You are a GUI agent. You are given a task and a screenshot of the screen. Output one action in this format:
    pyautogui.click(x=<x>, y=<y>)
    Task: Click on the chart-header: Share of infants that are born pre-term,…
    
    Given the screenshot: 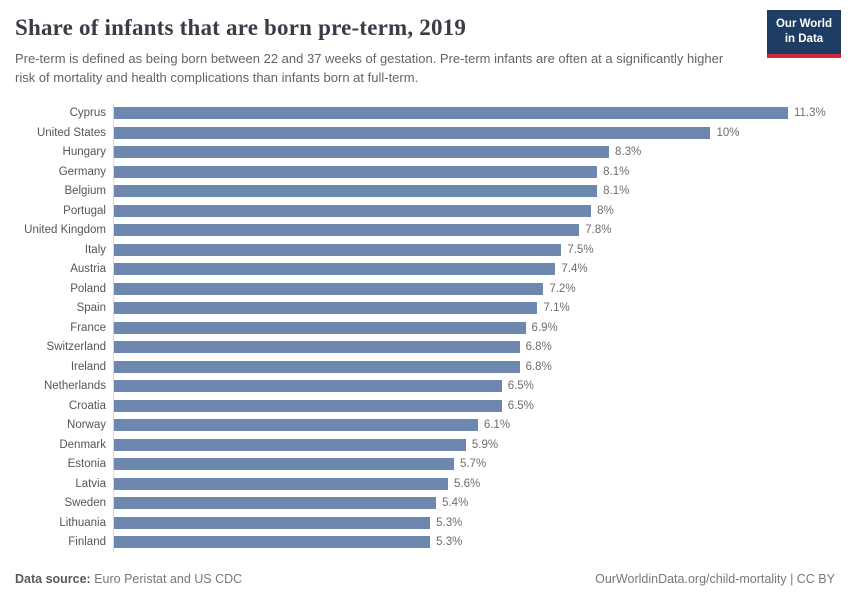 What is the action you would take?
    pyautogui.click(x=425, y=44)
    